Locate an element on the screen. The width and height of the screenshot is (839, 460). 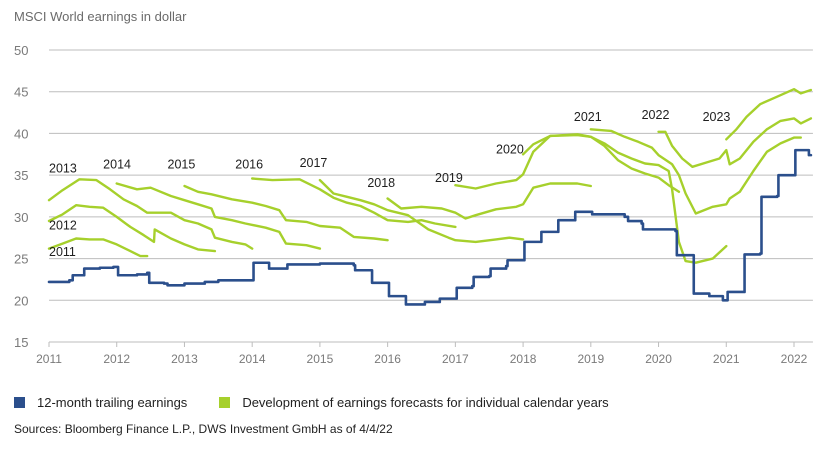
forecast-year-label-2015: 2015 is located at coordinates (182, 164).